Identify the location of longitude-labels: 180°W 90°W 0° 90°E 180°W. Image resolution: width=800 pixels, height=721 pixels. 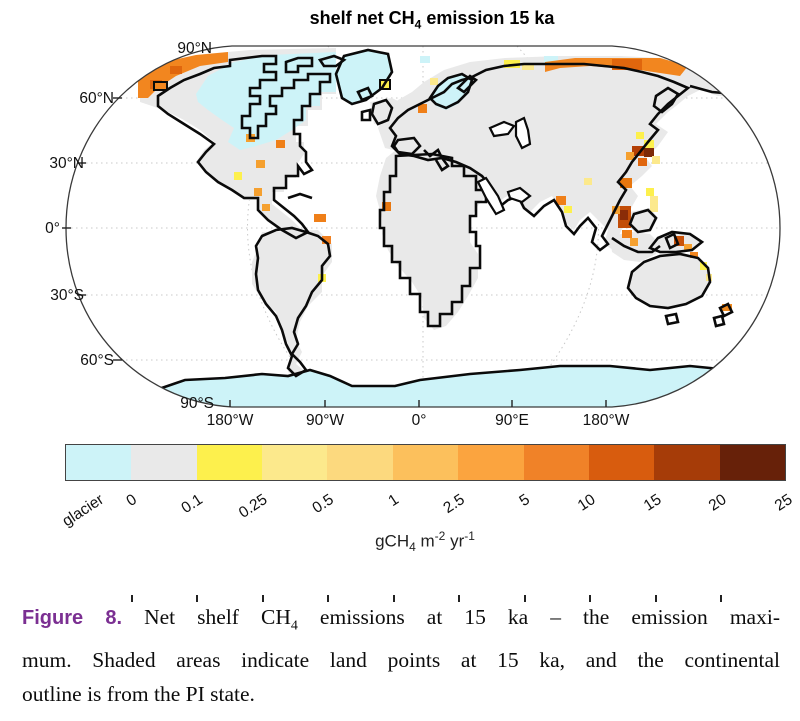
(418, 420).